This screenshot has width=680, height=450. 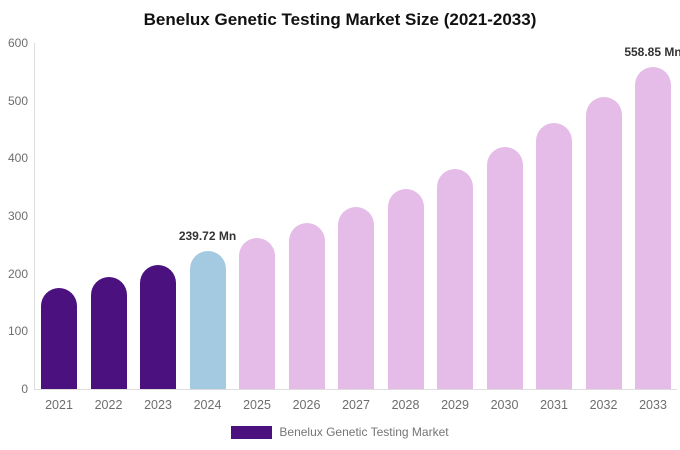 What do you see at coordinates (207, 405) in the screenshot?
I see `x-tick-2024: 2024` at bounding box center [207, 405].